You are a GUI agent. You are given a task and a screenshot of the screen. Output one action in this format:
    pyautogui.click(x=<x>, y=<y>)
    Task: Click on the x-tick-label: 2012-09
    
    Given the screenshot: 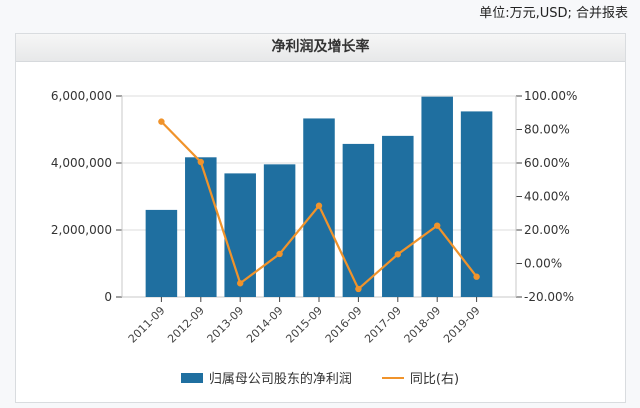 What is the action you would take?
    pyautogui.click(x=186, y=325)
    